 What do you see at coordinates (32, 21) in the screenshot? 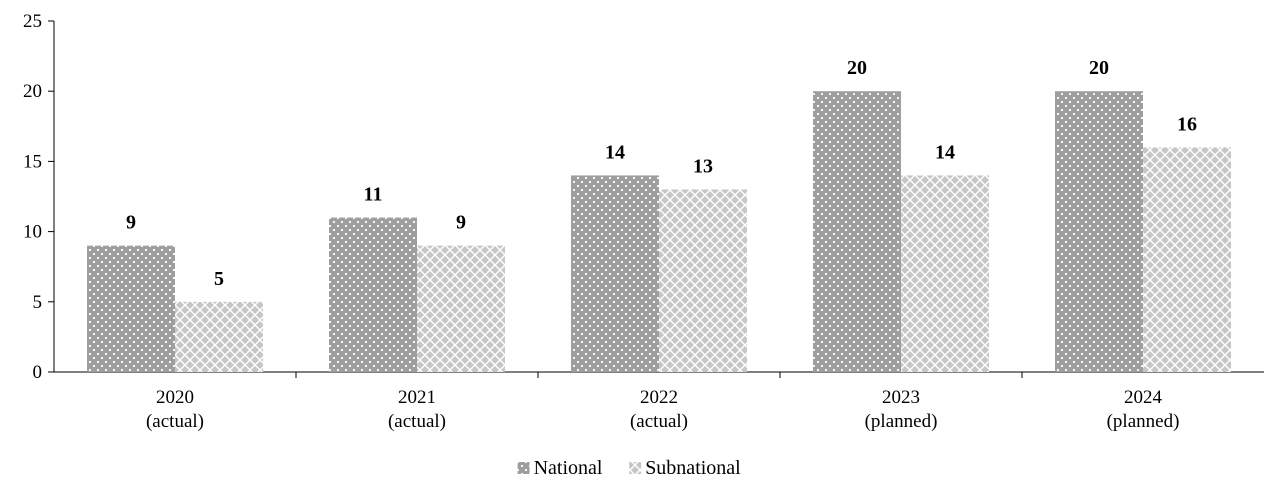
I see `y-tick-label: 25` at bounding box center [32, 21].